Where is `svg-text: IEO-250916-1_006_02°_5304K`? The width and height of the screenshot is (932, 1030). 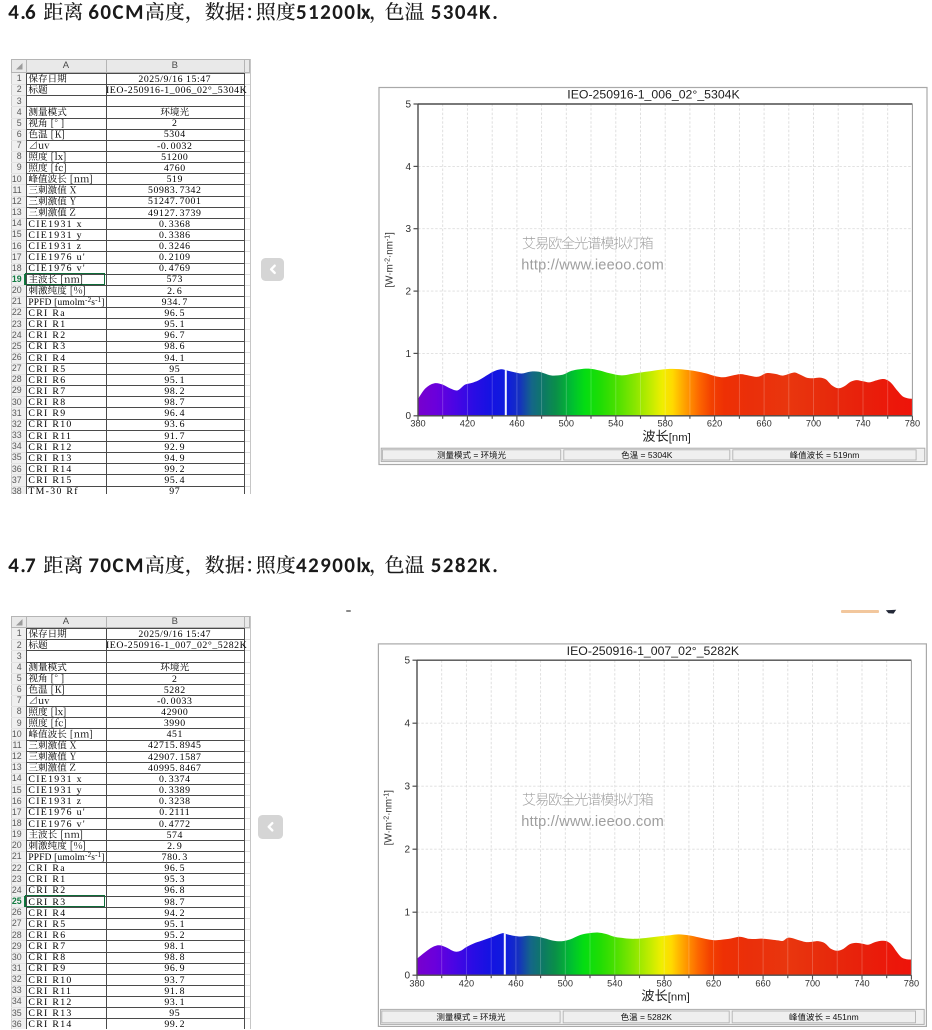
svg-text: IEO-250916-1_006_02°_5304K is located at coordinates (653, 95).